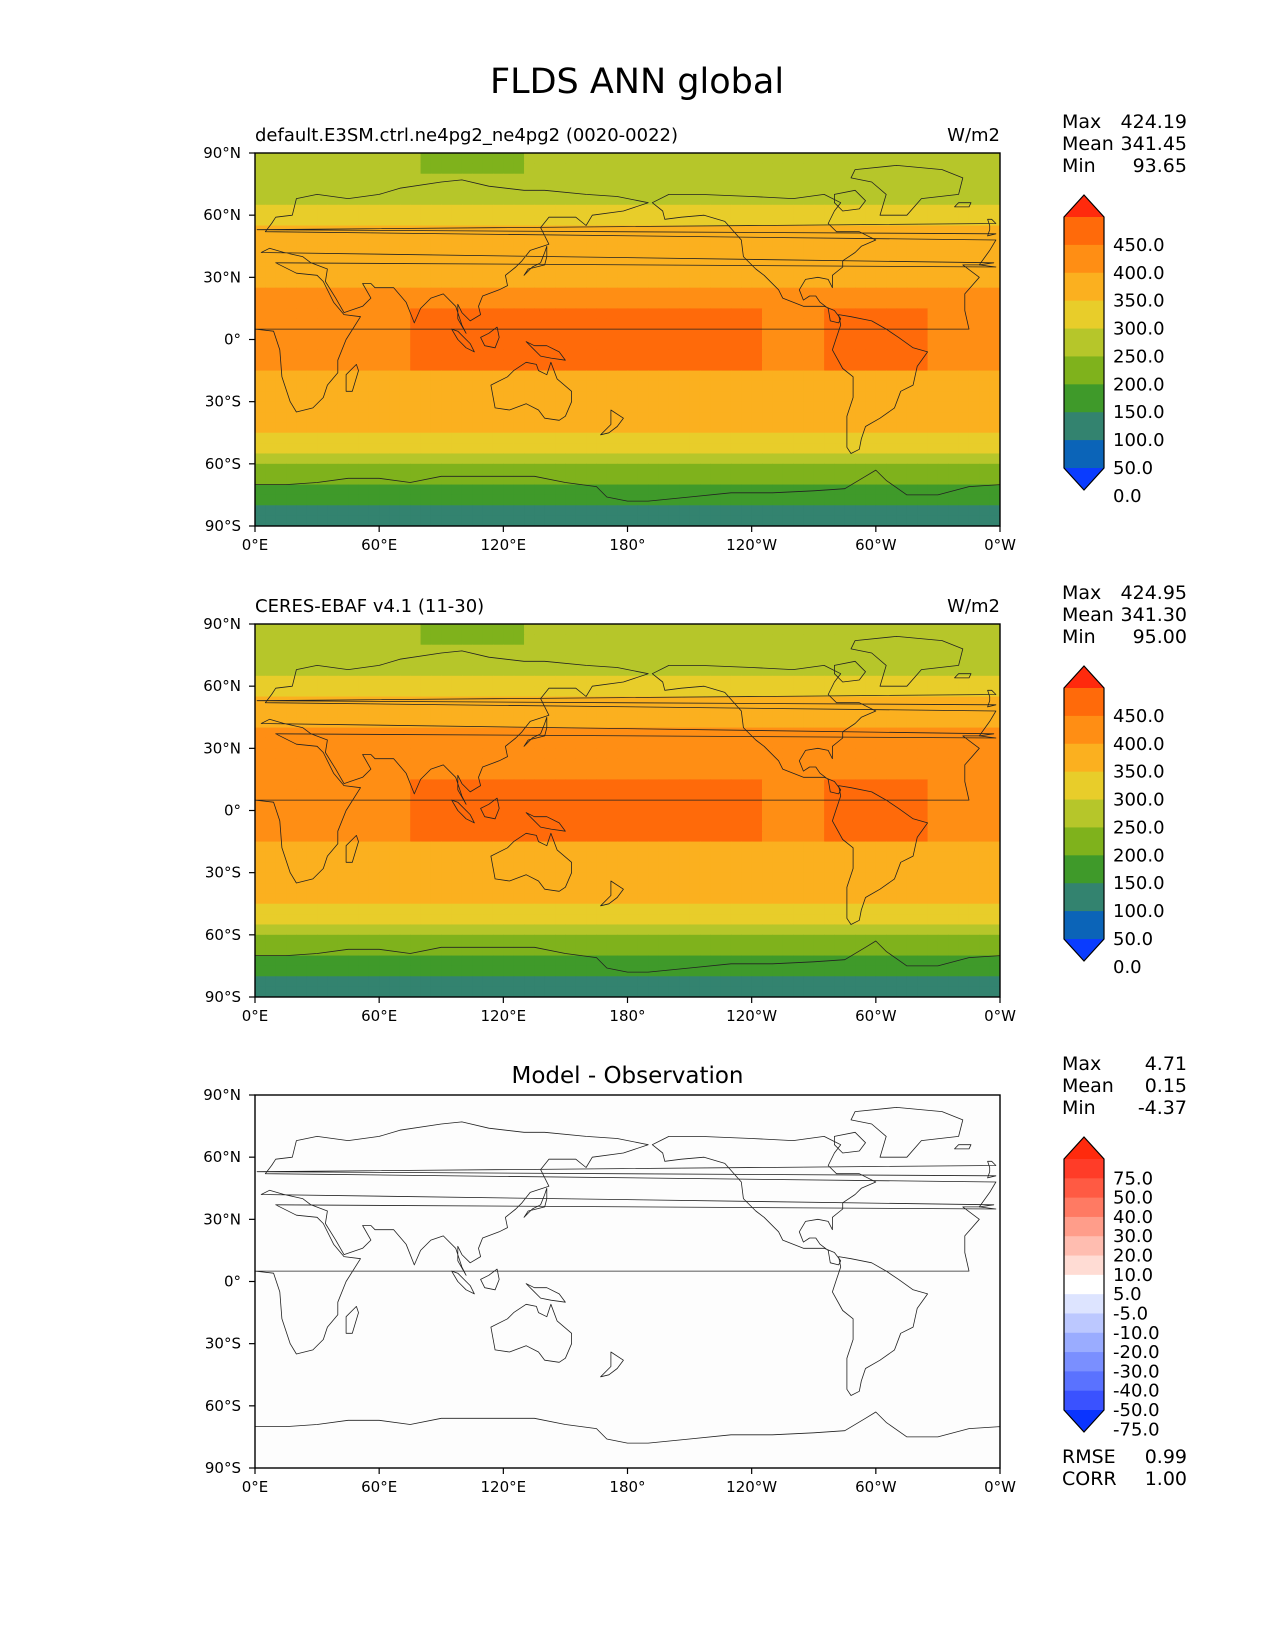 The image size is (1275, 1650). Describe the element at coordinates (1084, 342) in the screenshot. I see `colorbar-segment` at that location.